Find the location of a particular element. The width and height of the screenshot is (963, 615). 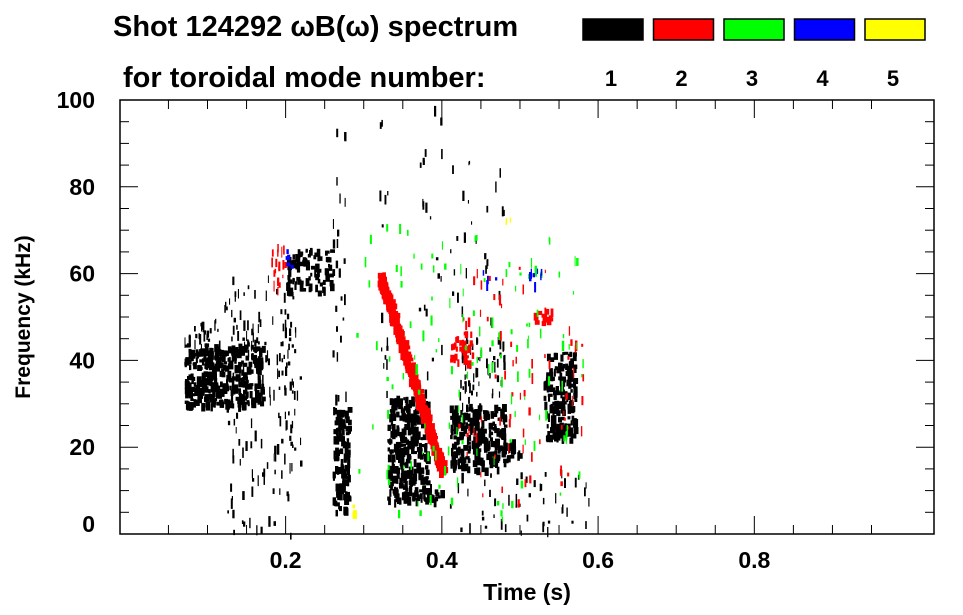

legend-label-mode-3: 3 is located at coordinates (752, 78).